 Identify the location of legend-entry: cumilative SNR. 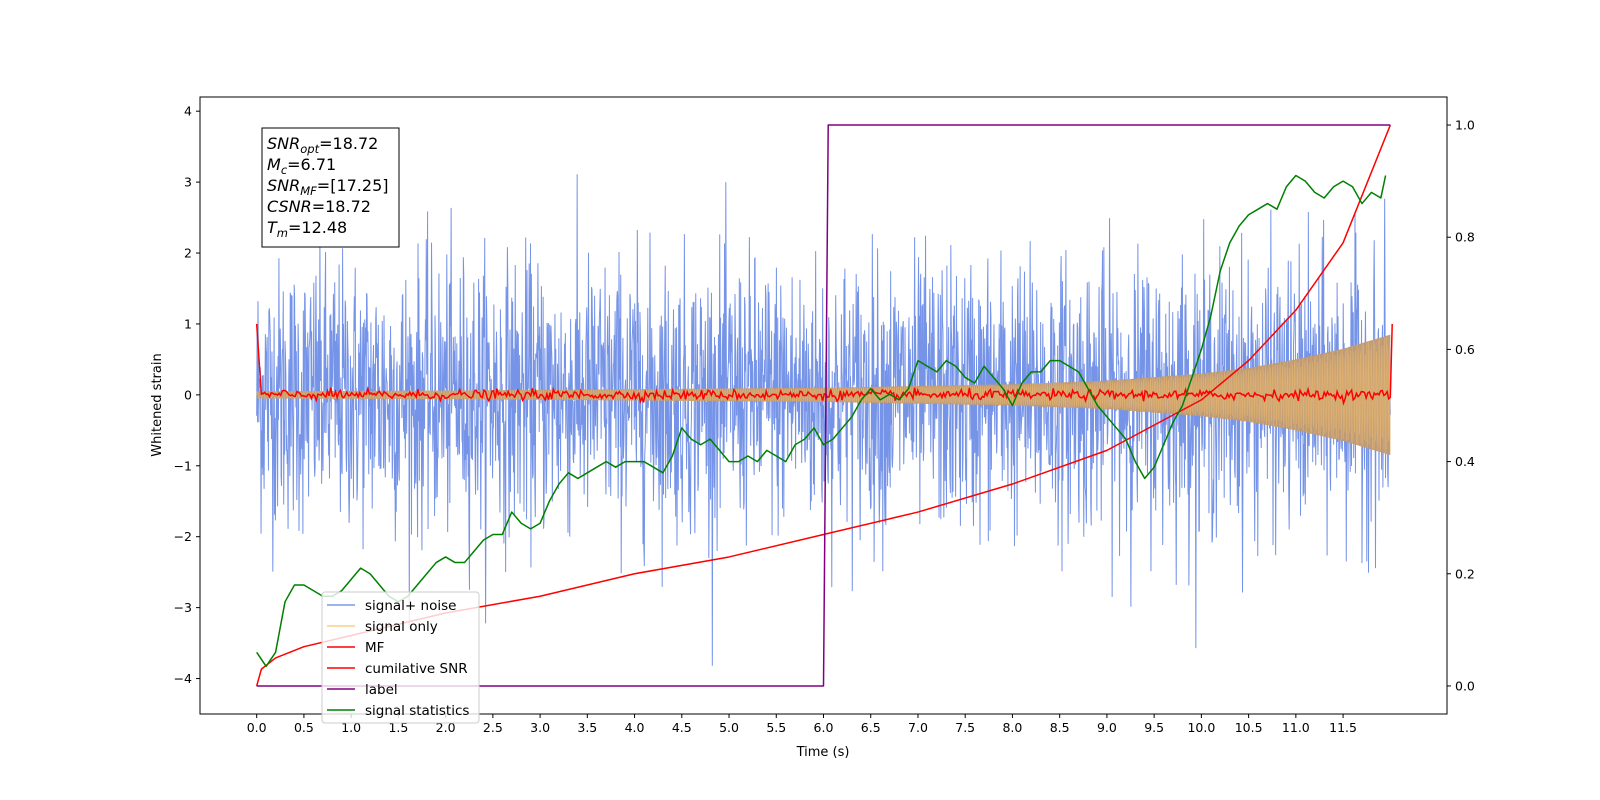
(416, 669).